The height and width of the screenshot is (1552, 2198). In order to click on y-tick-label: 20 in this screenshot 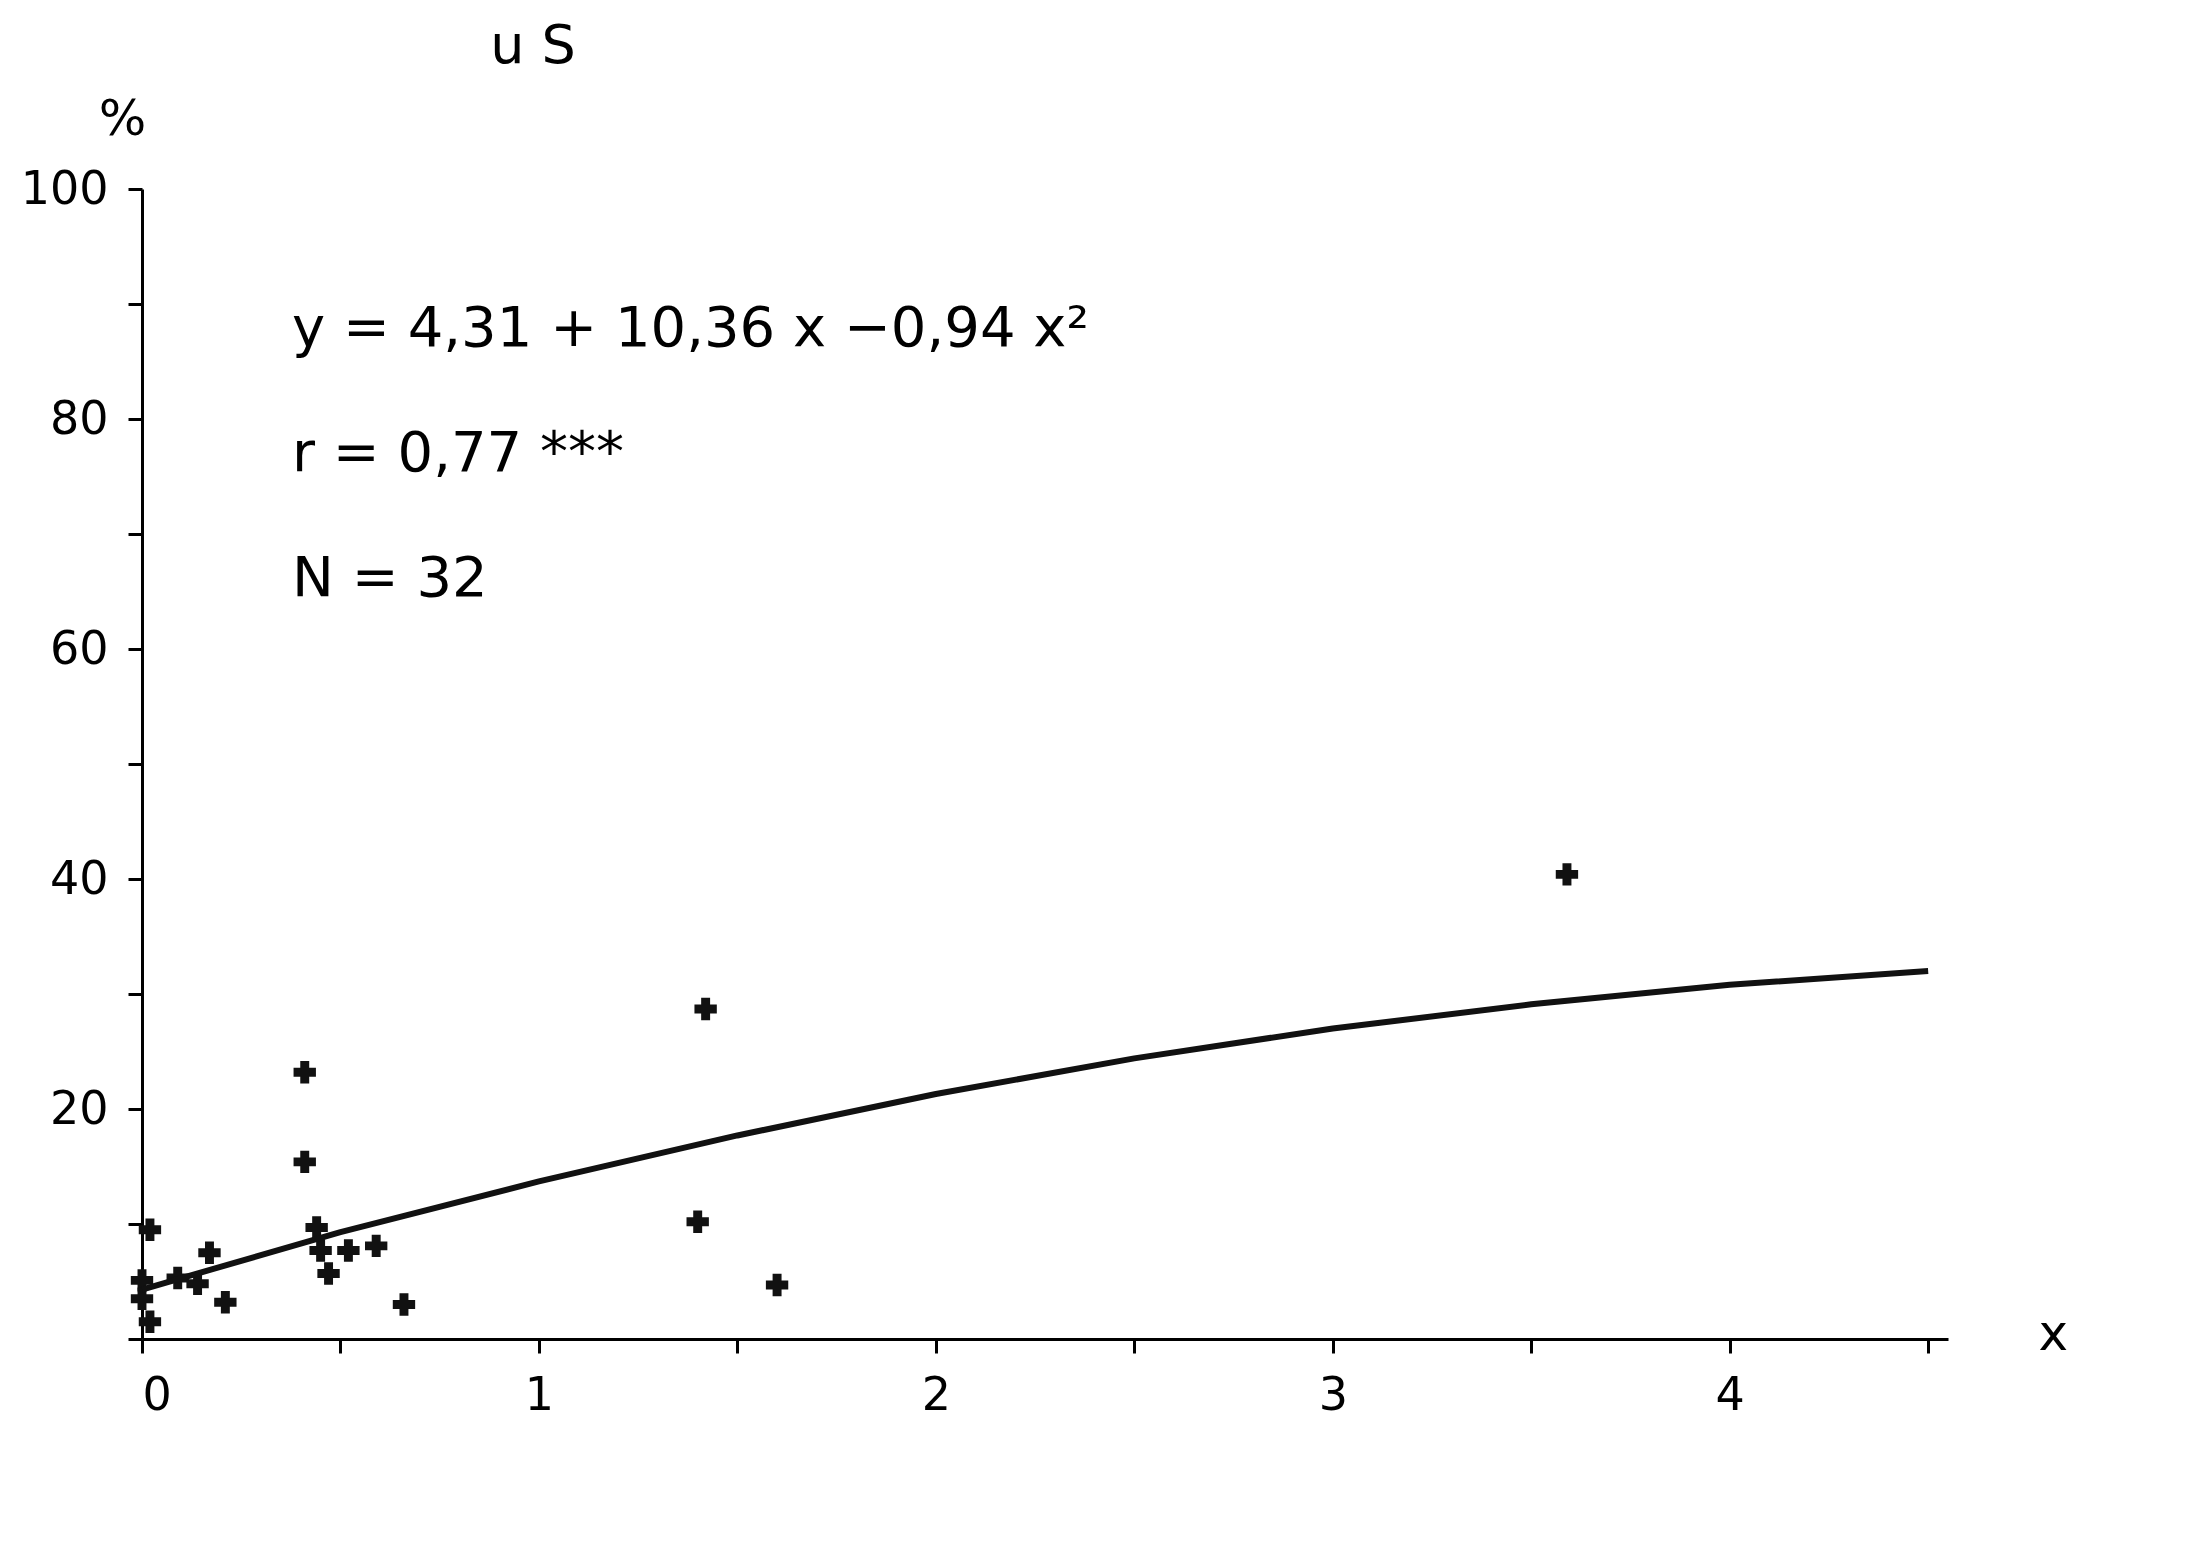, I will do `click(79, 1107)`.